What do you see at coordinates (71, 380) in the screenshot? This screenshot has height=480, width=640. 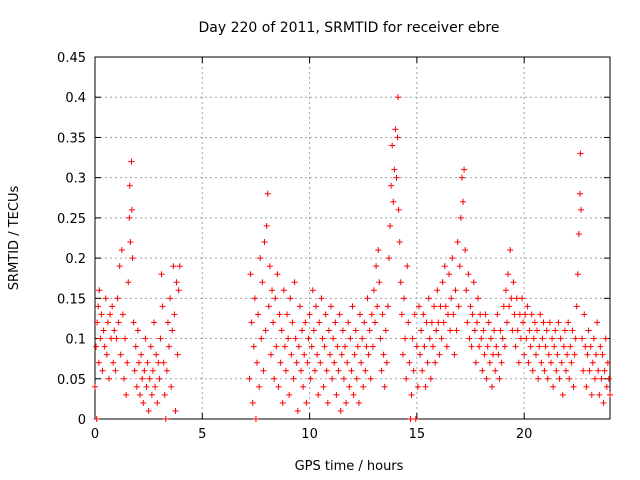 I see `y-tick-label: 0.05` at bounding box center [71, 380].